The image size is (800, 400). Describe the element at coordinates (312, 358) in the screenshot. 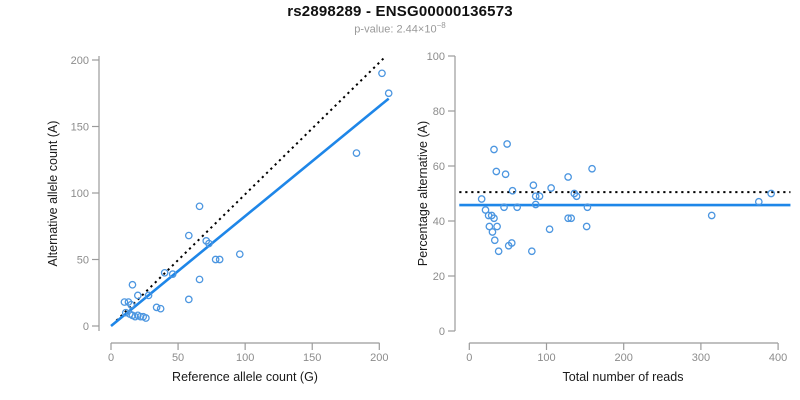

I see `x-tick-label: 150` at that location.